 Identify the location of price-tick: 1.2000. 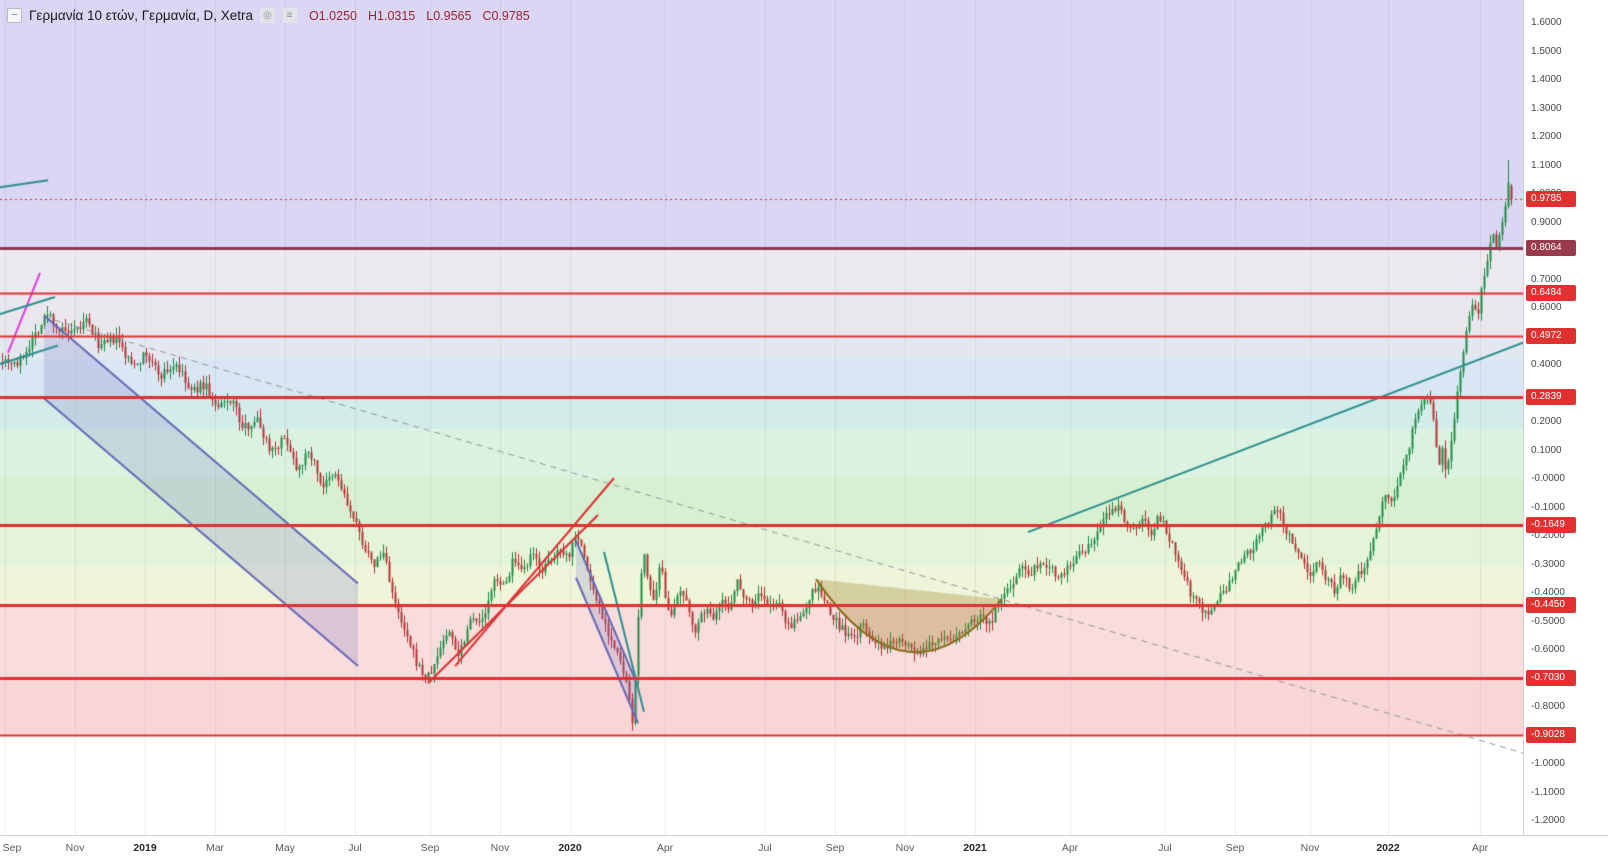
(1546, 136).